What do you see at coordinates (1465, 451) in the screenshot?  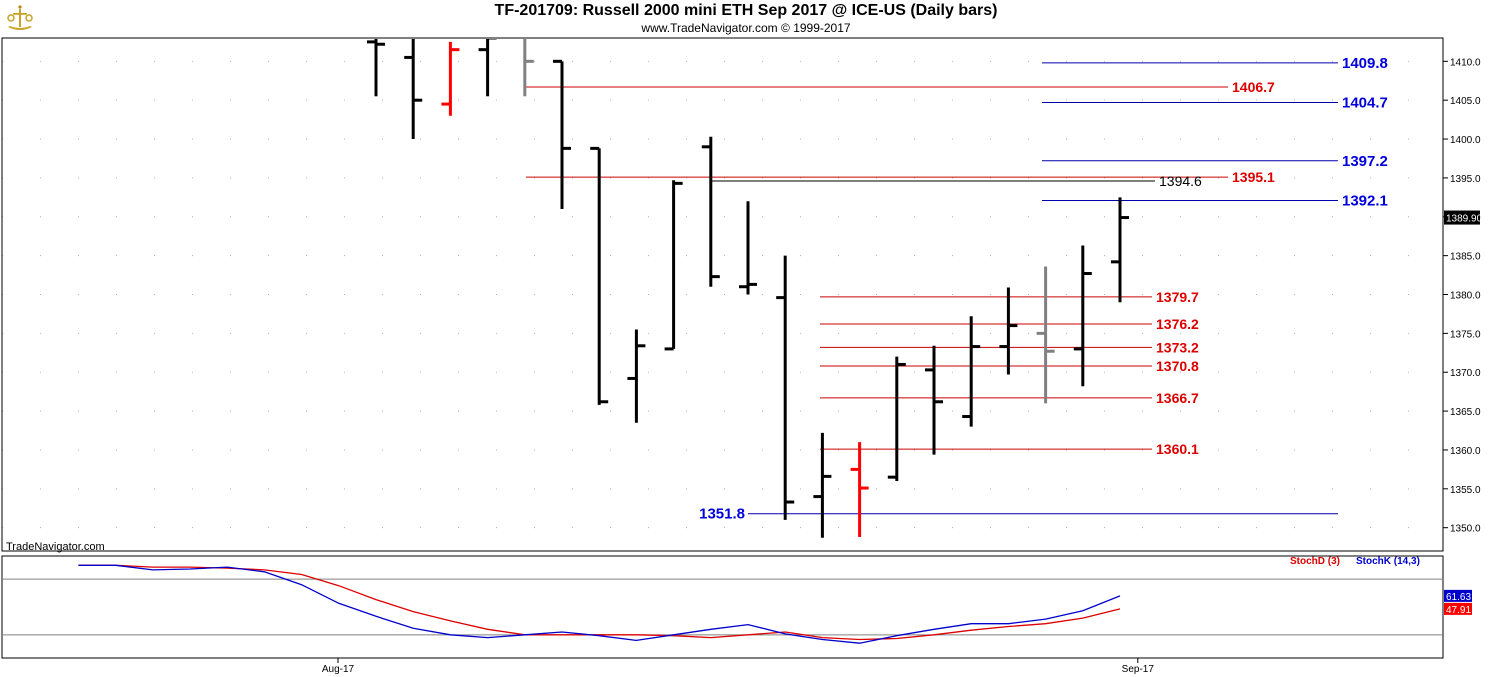 I see `price-tick-label: 1360.0` at bounding box center [1465, 451].